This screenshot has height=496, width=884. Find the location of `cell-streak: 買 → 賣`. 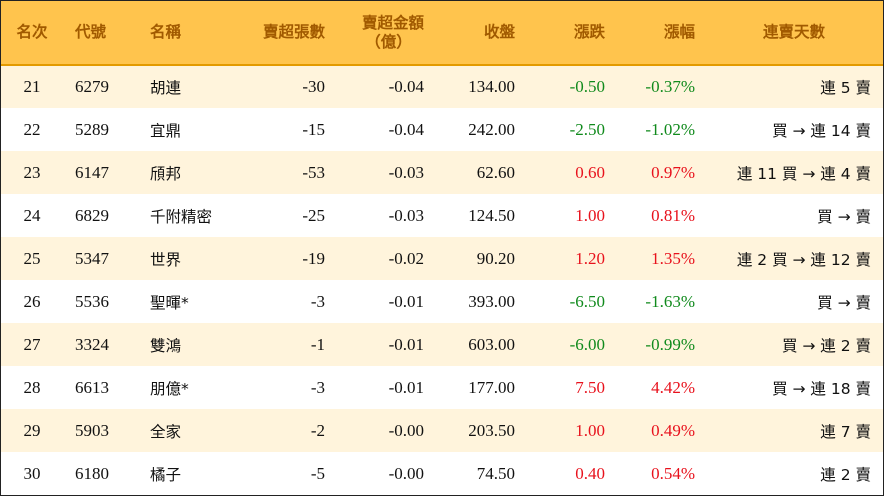

cell-streak: 買 → 賣 is located at coordinates (844, 216).